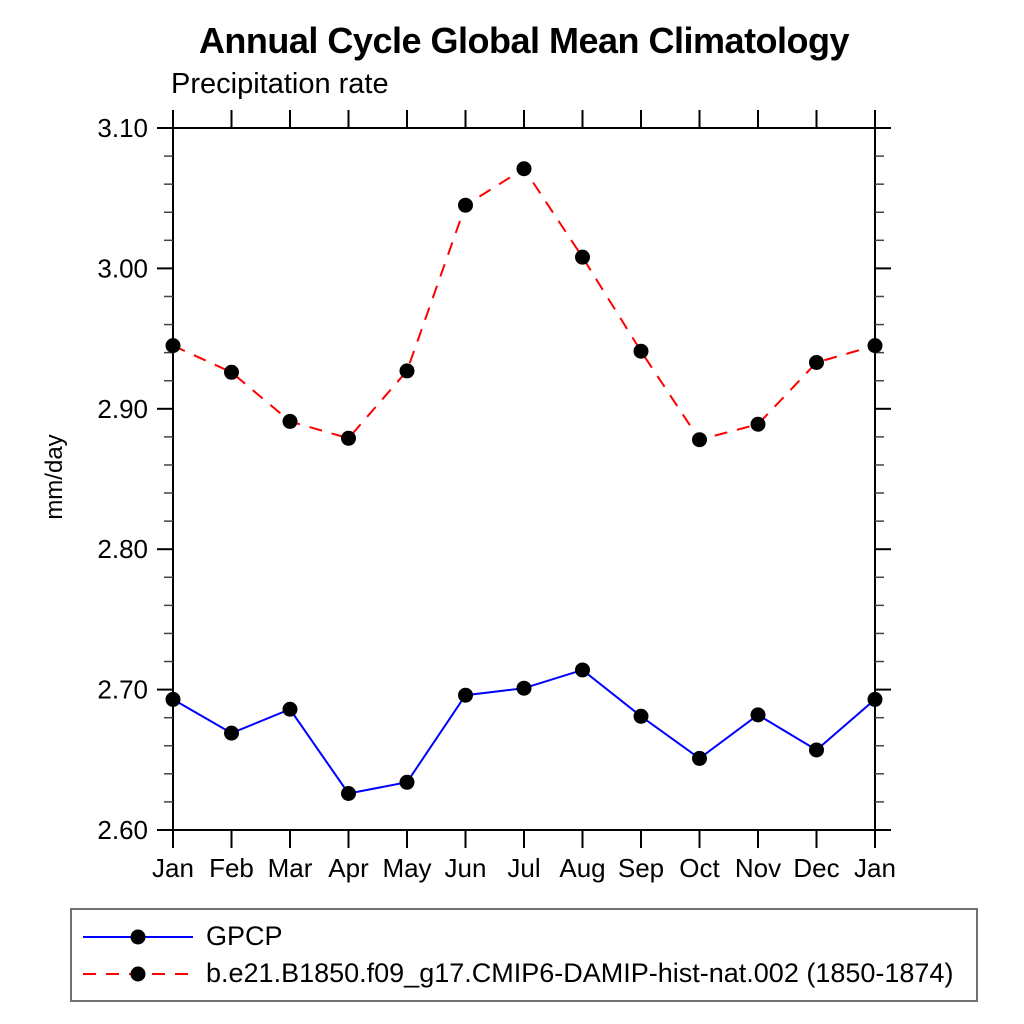  I want to click on x-tick-label: Feb, so click(231, 868).